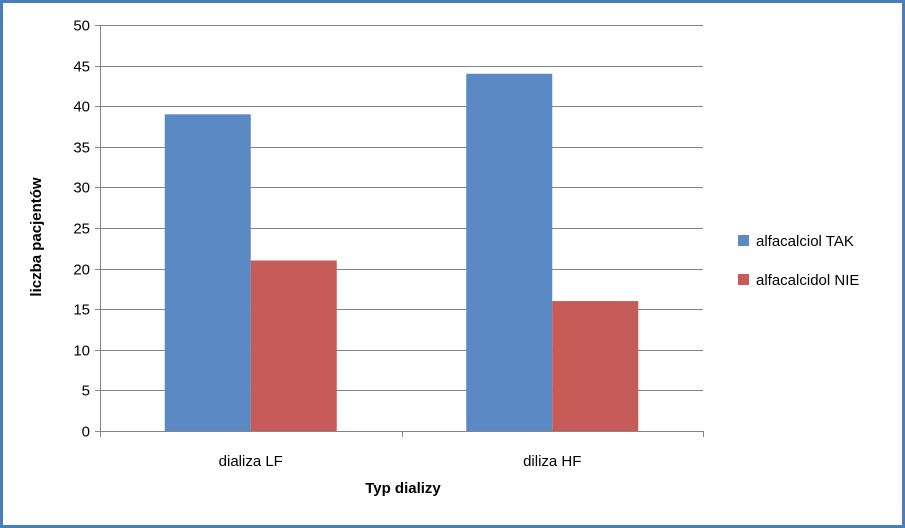 The image size is (905, 528). Describe the element at coordinates (81, 351) in the screenshot. I see `y-tick-label: 10` at that location.